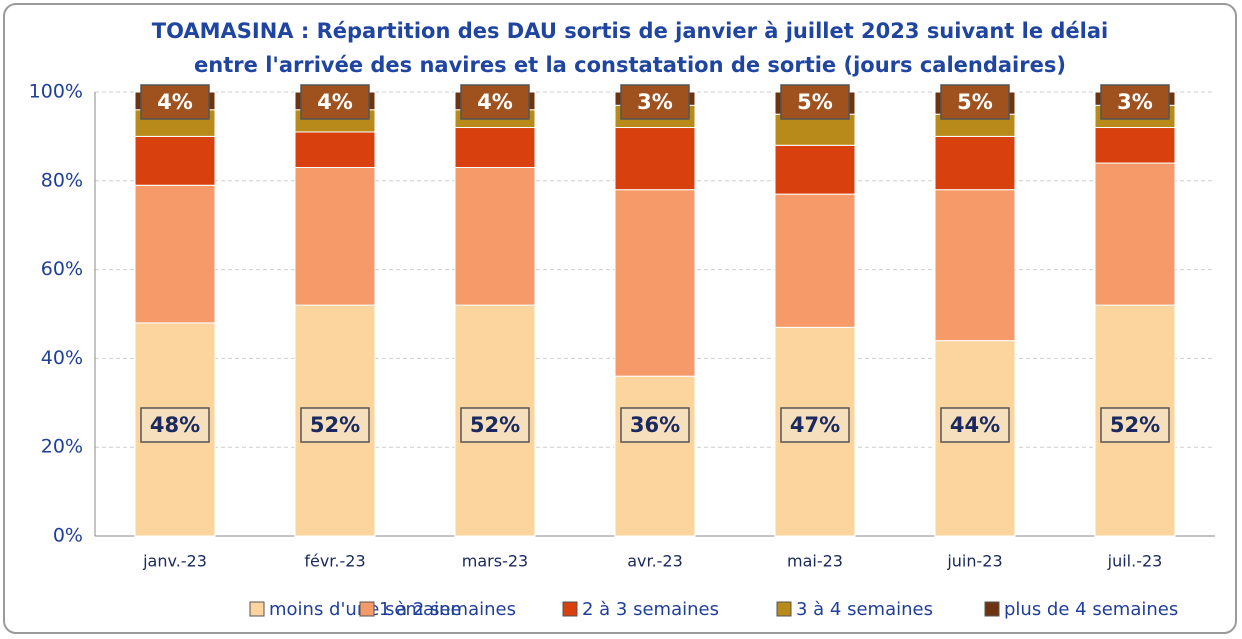  I want to click on legend-label: plus de 4 semaines, so click(1091, 609).